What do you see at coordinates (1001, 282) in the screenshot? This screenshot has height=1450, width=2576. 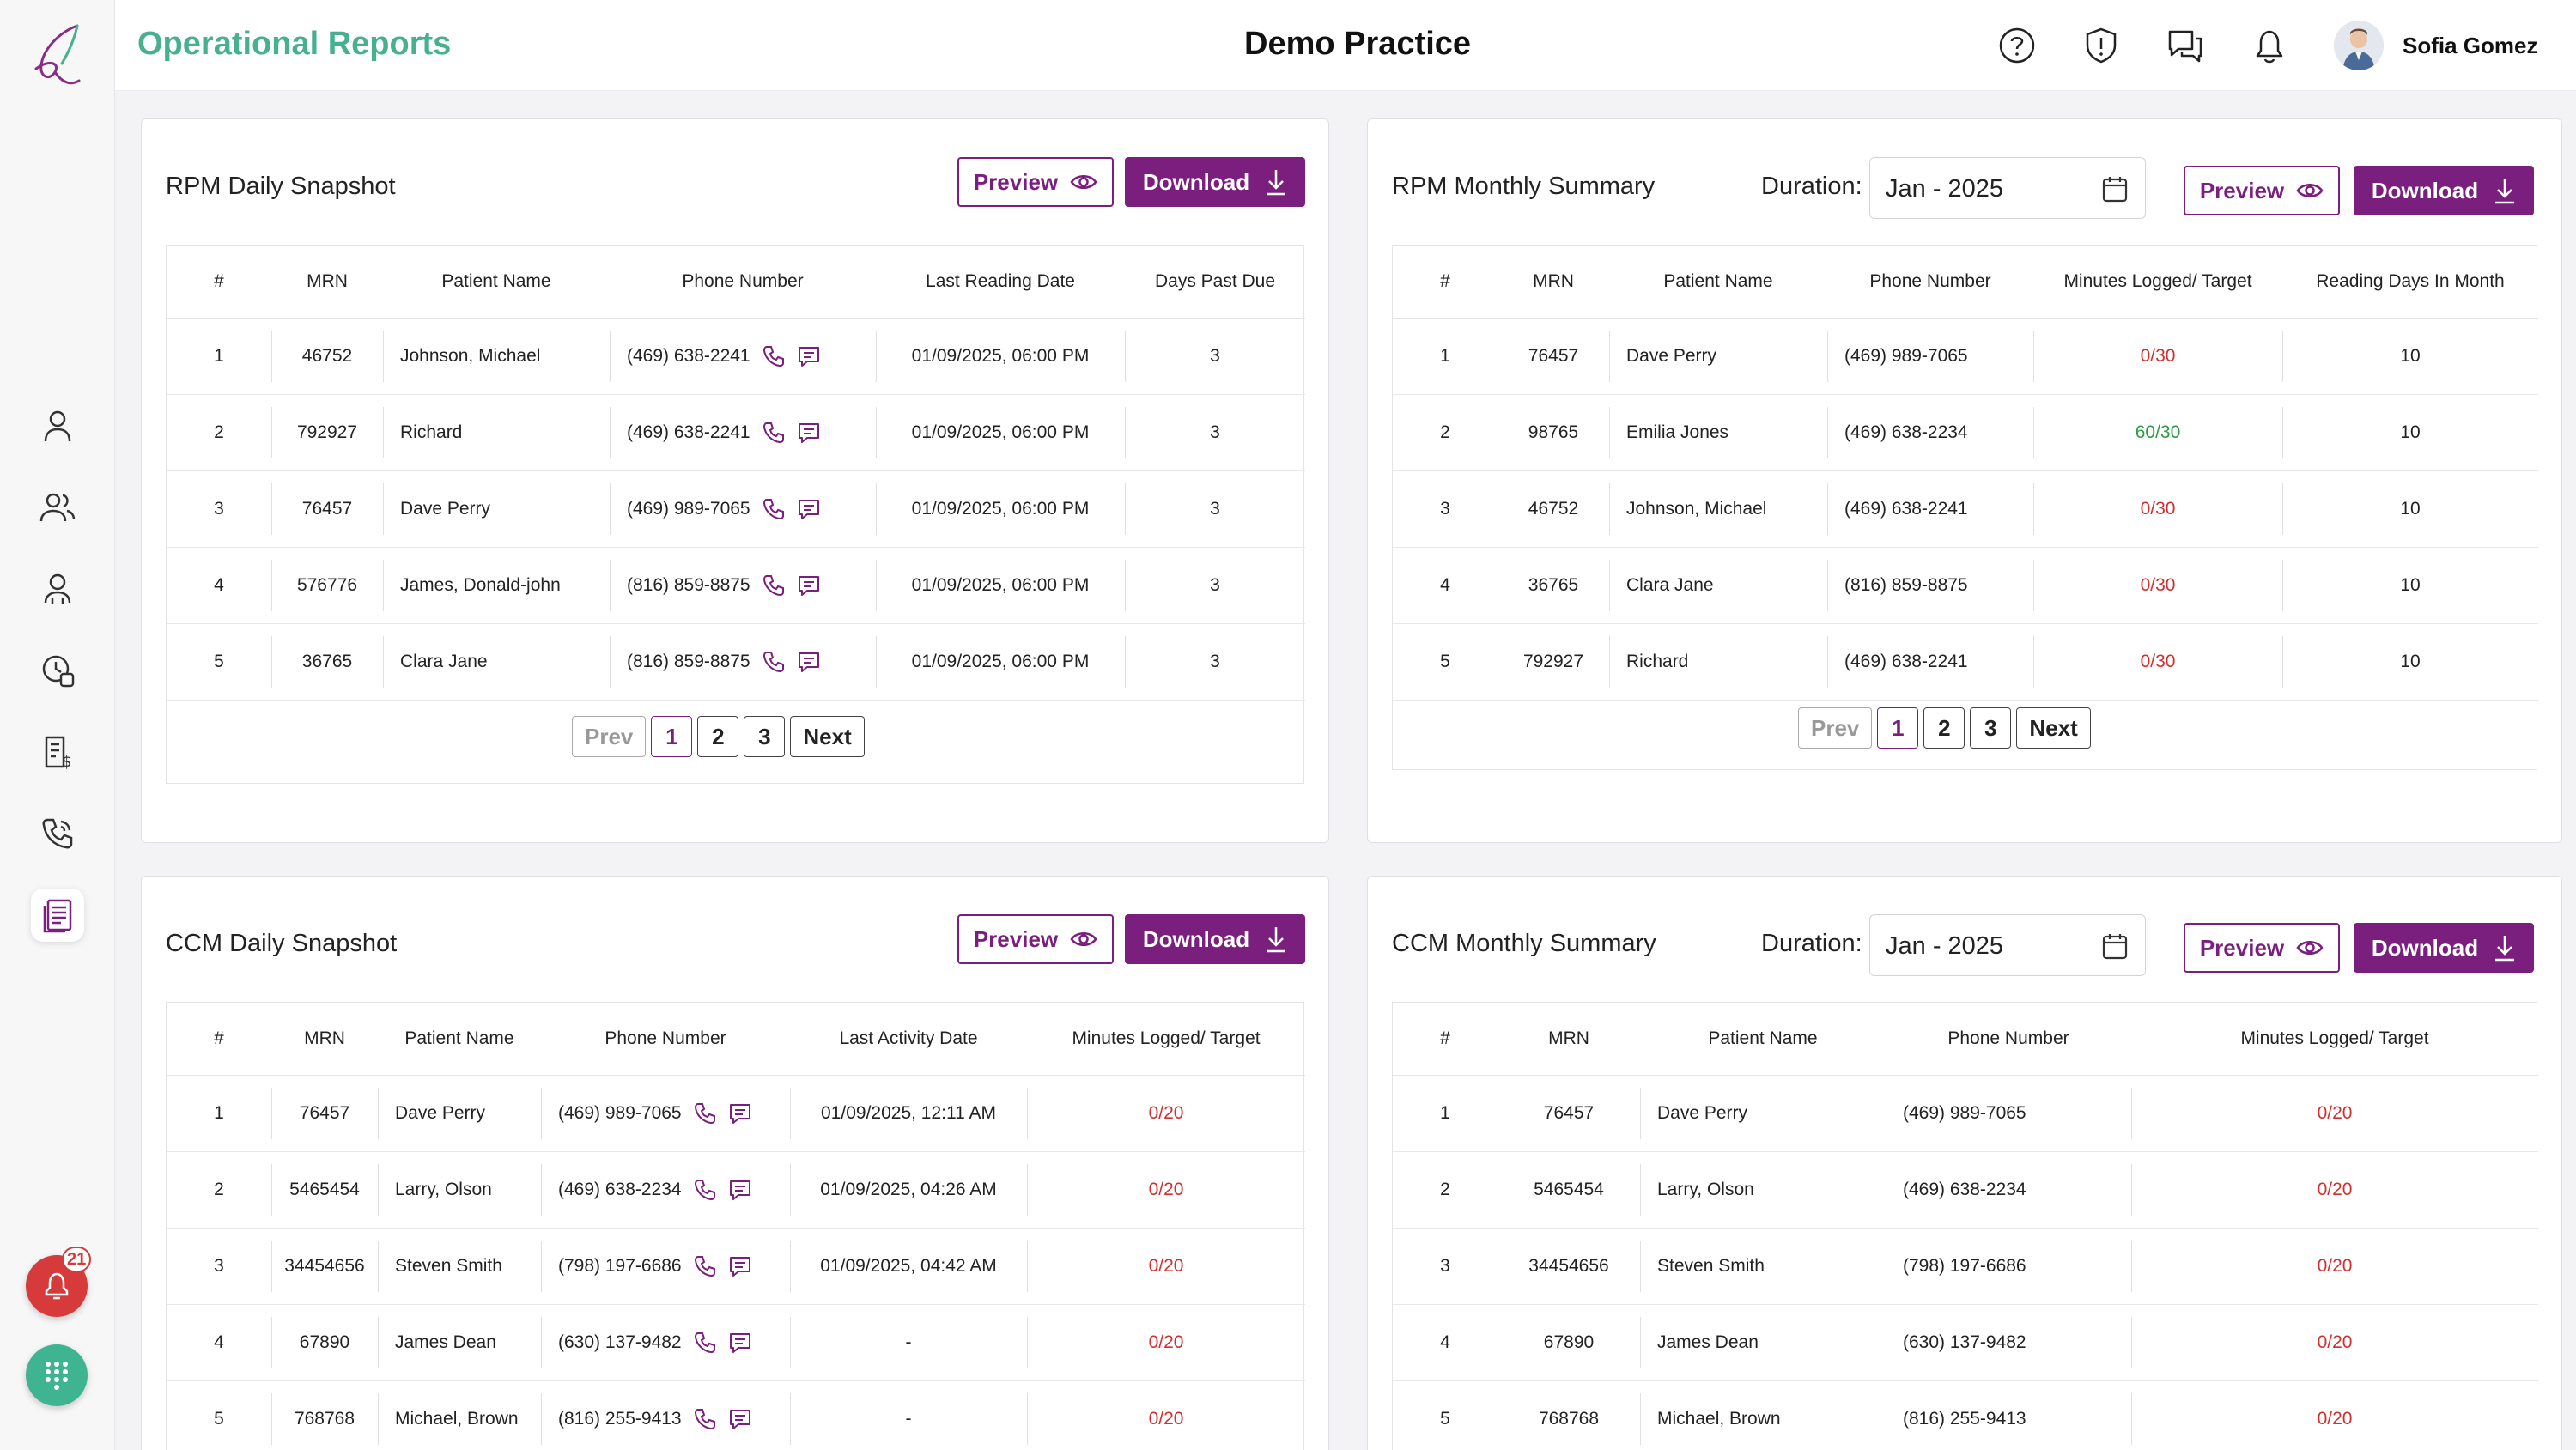 I see `column-header: Last Reading Date` at bounding box center [1001, 282].